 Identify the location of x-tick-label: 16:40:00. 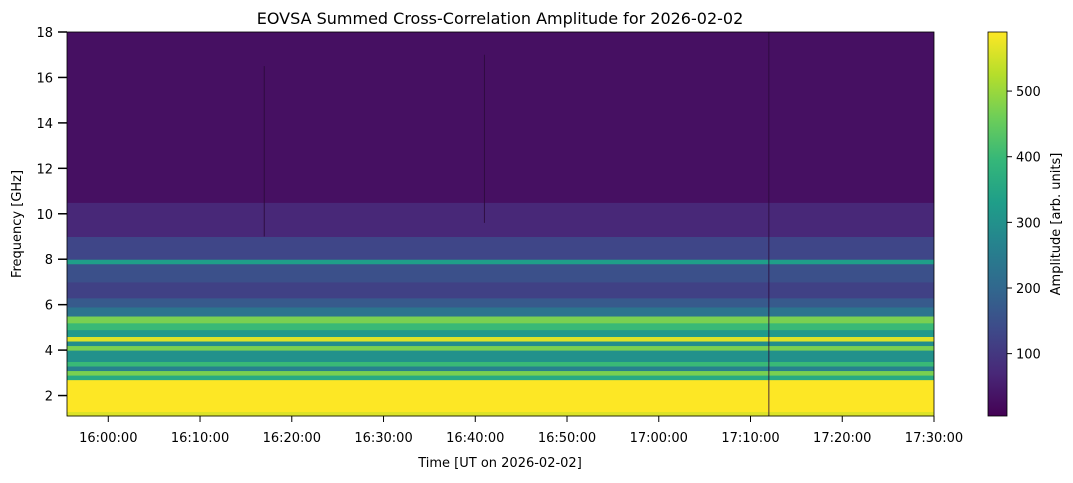
(475, 438).